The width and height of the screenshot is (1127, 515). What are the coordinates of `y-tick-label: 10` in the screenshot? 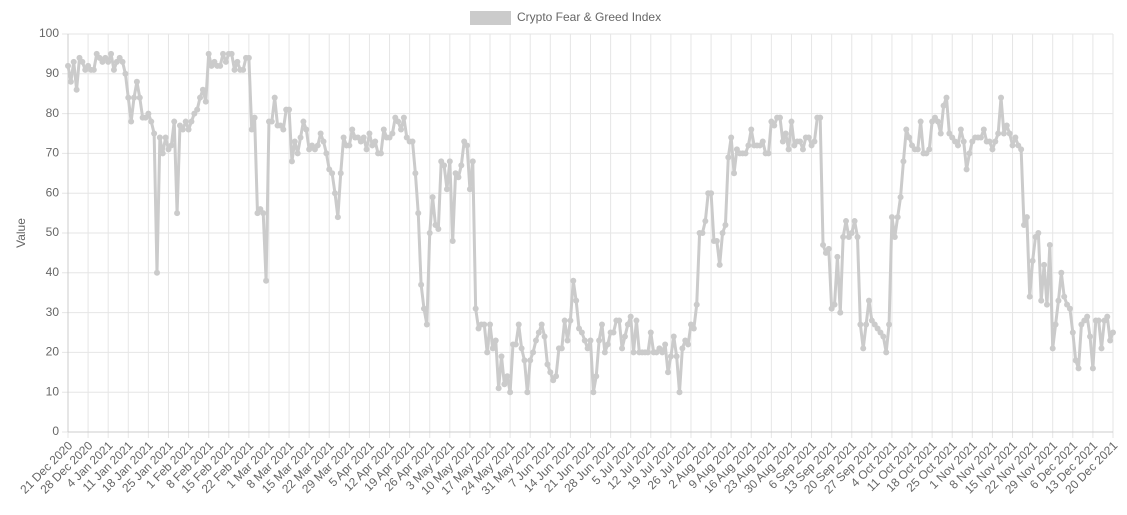 It's located at (53, 391).